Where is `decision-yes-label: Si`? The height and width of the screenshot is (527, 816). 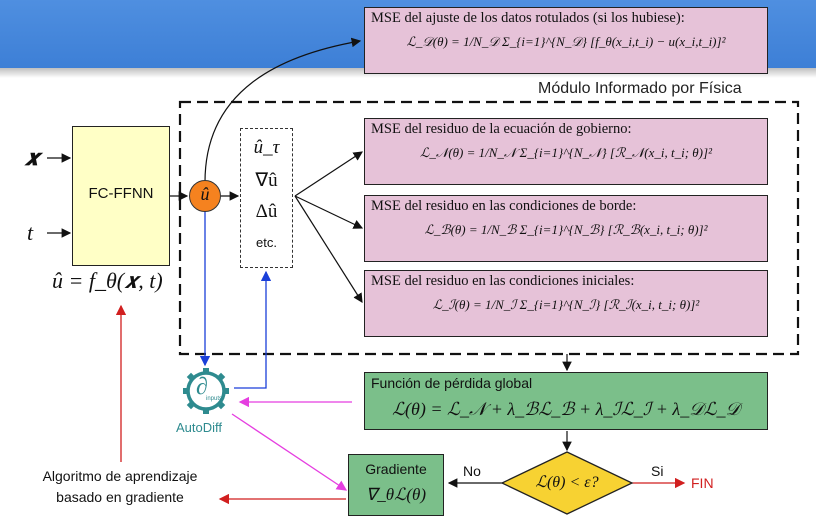 decision-yes-label: Si is located at coordinates (657, 471).